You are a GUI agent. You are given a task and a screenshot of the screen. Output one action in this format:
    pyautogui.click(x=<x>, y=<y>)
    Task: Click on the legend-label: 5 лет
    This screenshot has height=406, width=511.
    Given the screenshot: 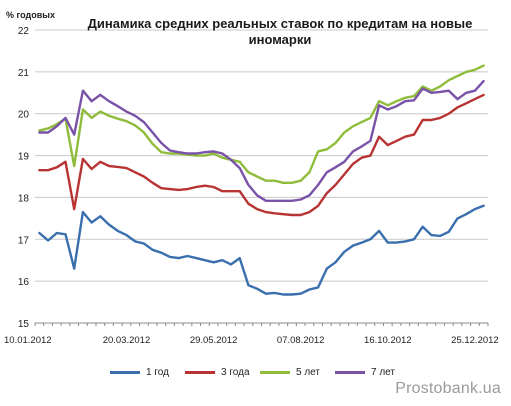 What is the action you would take?
    pyautogui.click(x=308, y=372)
    